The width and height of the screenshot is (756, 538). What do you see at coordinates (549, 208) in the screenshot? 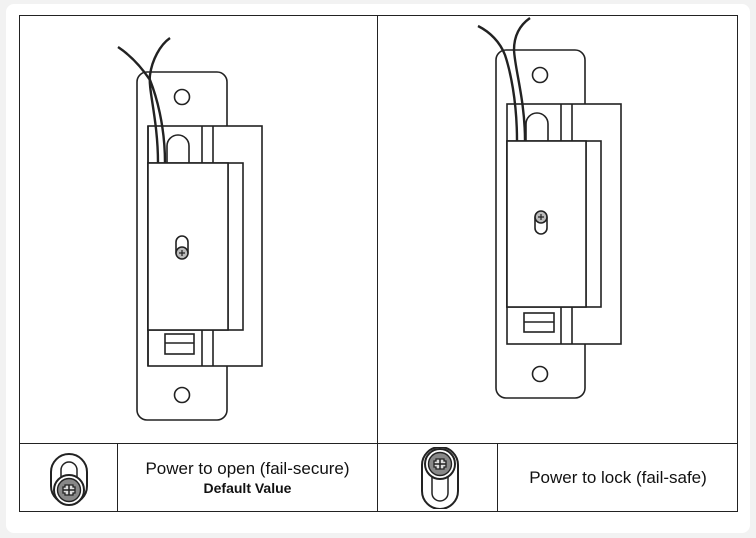
I see `strike-diagram-fail-safe` at bounding box center [549, 208].